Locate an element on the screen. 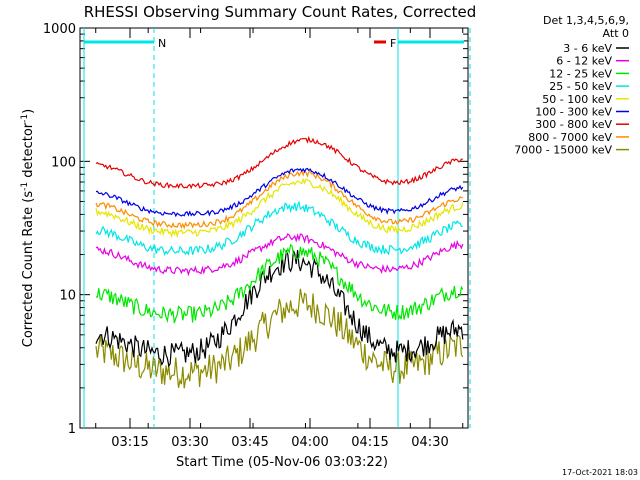 This screenshot has width=640, height=480. y-tick-label: 100 is located at coordinates (63, 162).